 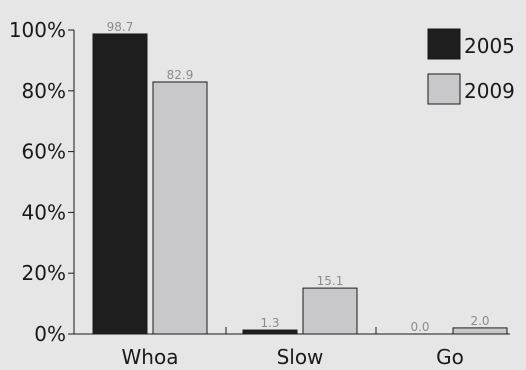 What do you see at coordinates (444, 89) in the screenshot?
I see `legend-swatch-2009` at bounding box center [444, 89].